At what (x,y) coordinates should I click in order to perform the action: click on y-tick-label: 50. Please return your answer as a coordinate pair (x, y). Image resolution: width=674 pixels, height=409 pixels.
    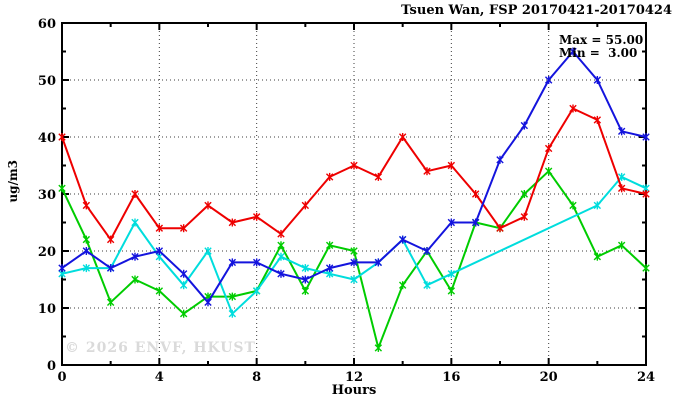
    Looking at the image, I should click on (47, 81).